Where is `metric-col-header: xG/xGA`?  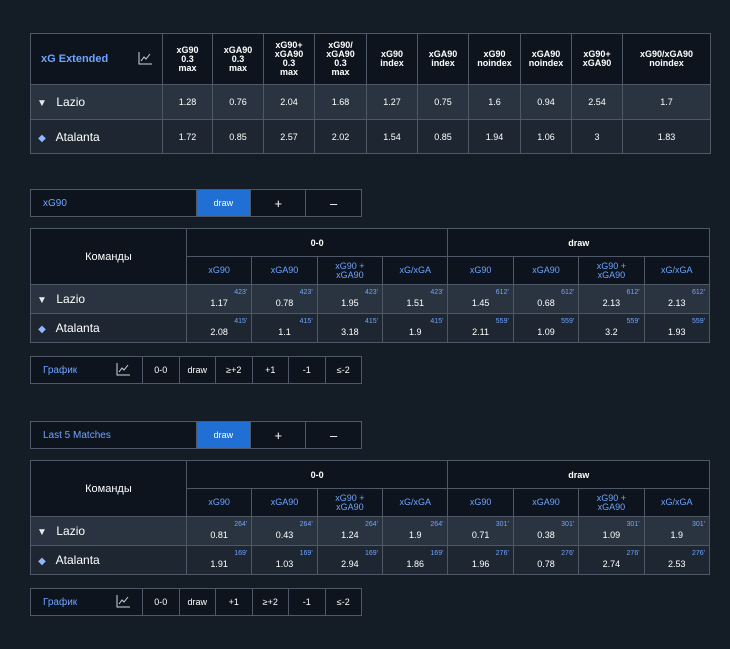
metric-col-header: xG/xGA is located at coordinates (677, 502).